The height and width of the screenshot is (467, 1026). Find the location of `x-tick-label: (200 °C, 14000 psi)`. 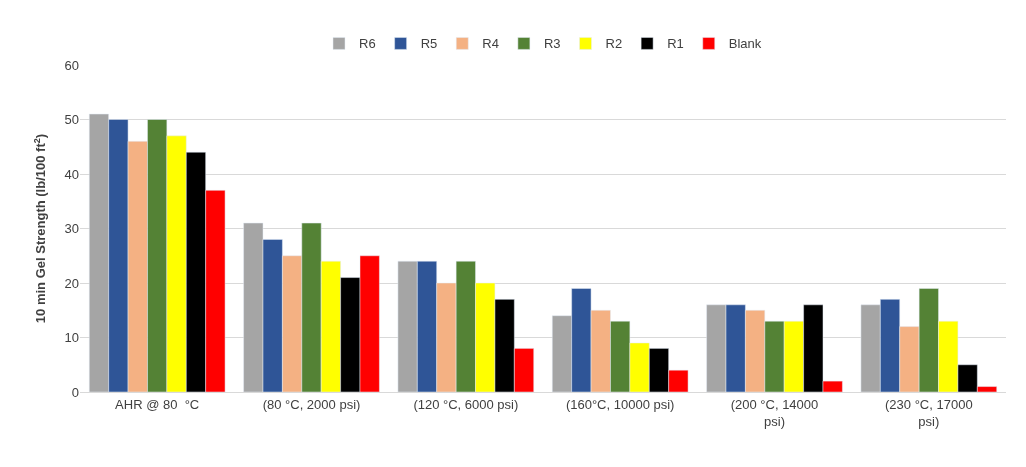

x-tick-label: (200 °C, 14000 psi) is located at coordinates (774, 412).